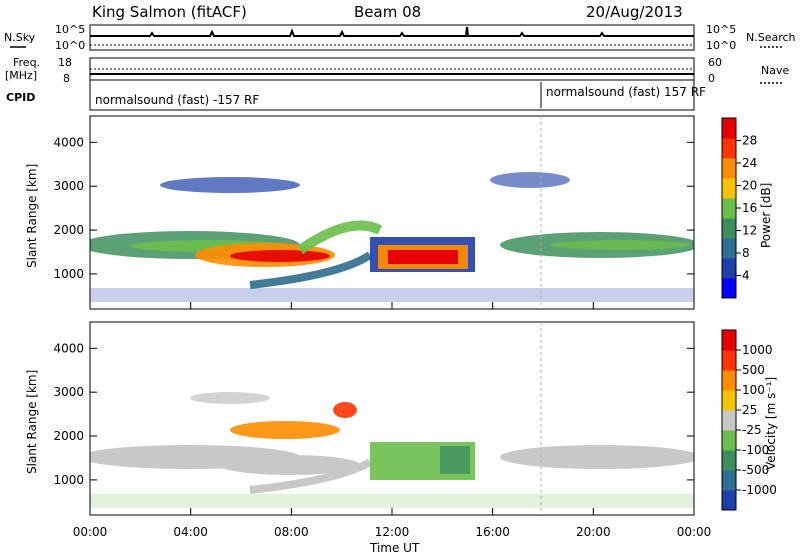  I want to click on power-band-morning-core, so click(280, 256).